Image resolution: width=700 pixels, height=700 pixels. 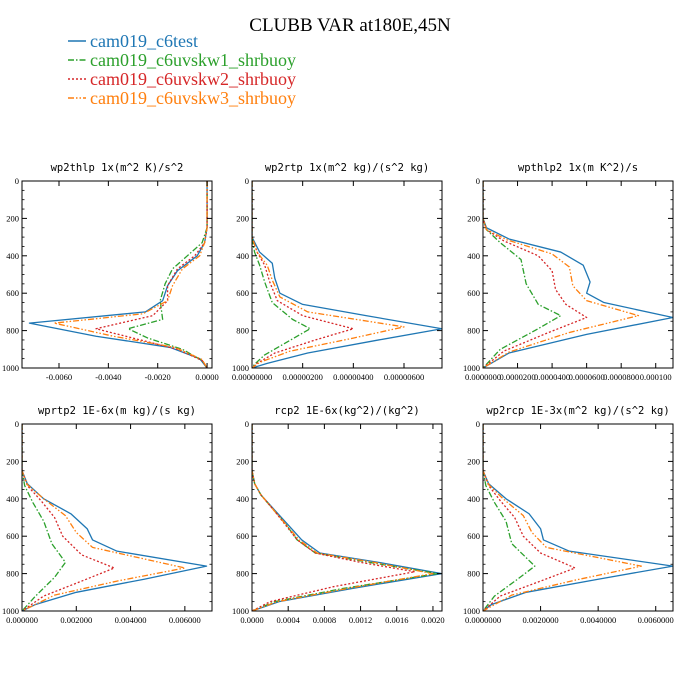 I want to click on legend-item: cam019_c6uvskw1_shrbuoy, so click(x=182, y=60).